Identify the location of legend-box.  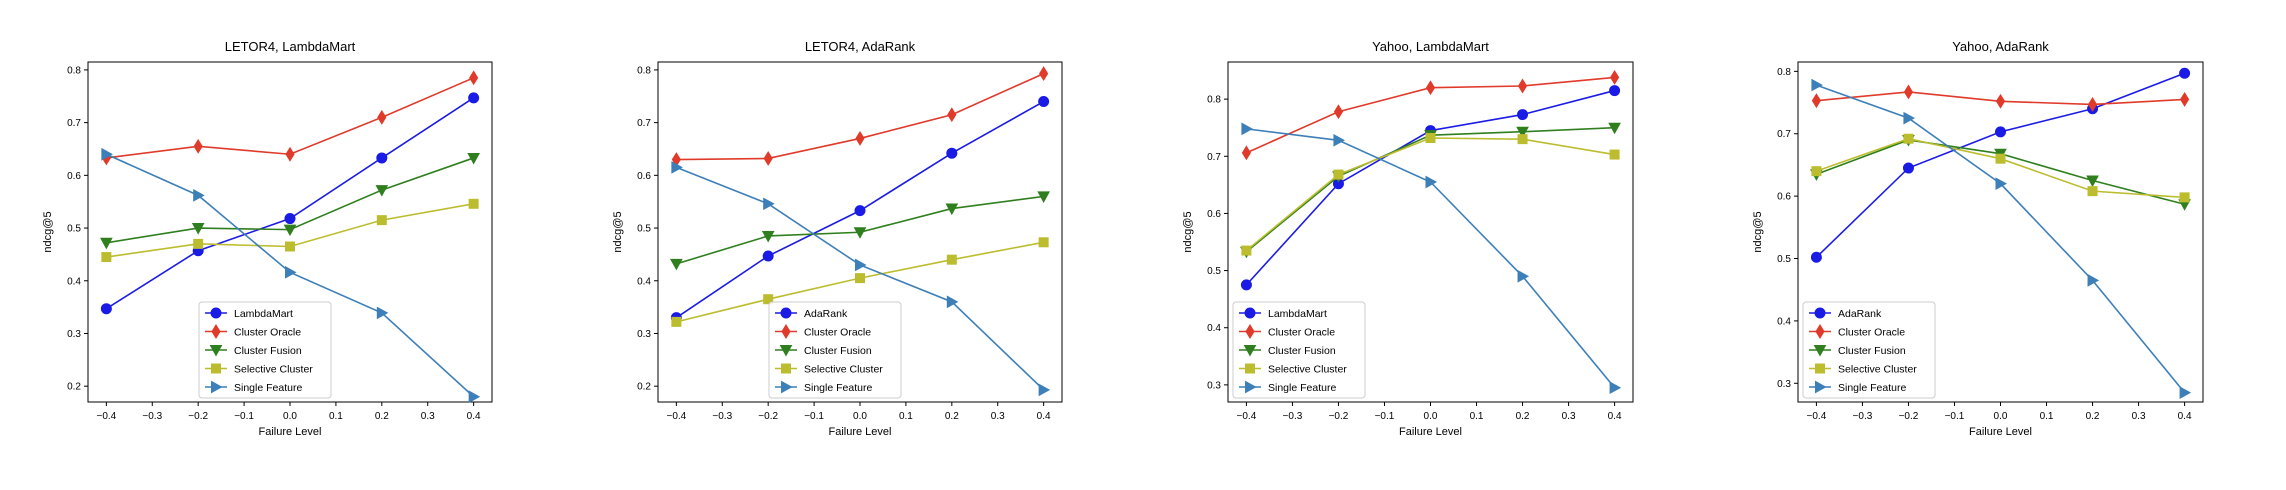
(1869, 350).